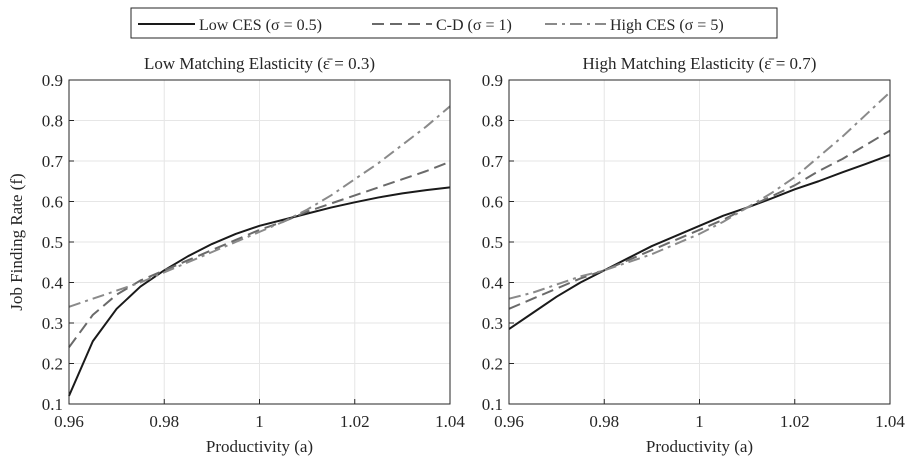 This screenshot has height=458, width=906. Describe the element at coordinates (474, 25) in the screenshot. I see `legend-label-1: C-D (σ = 1)` at that location.